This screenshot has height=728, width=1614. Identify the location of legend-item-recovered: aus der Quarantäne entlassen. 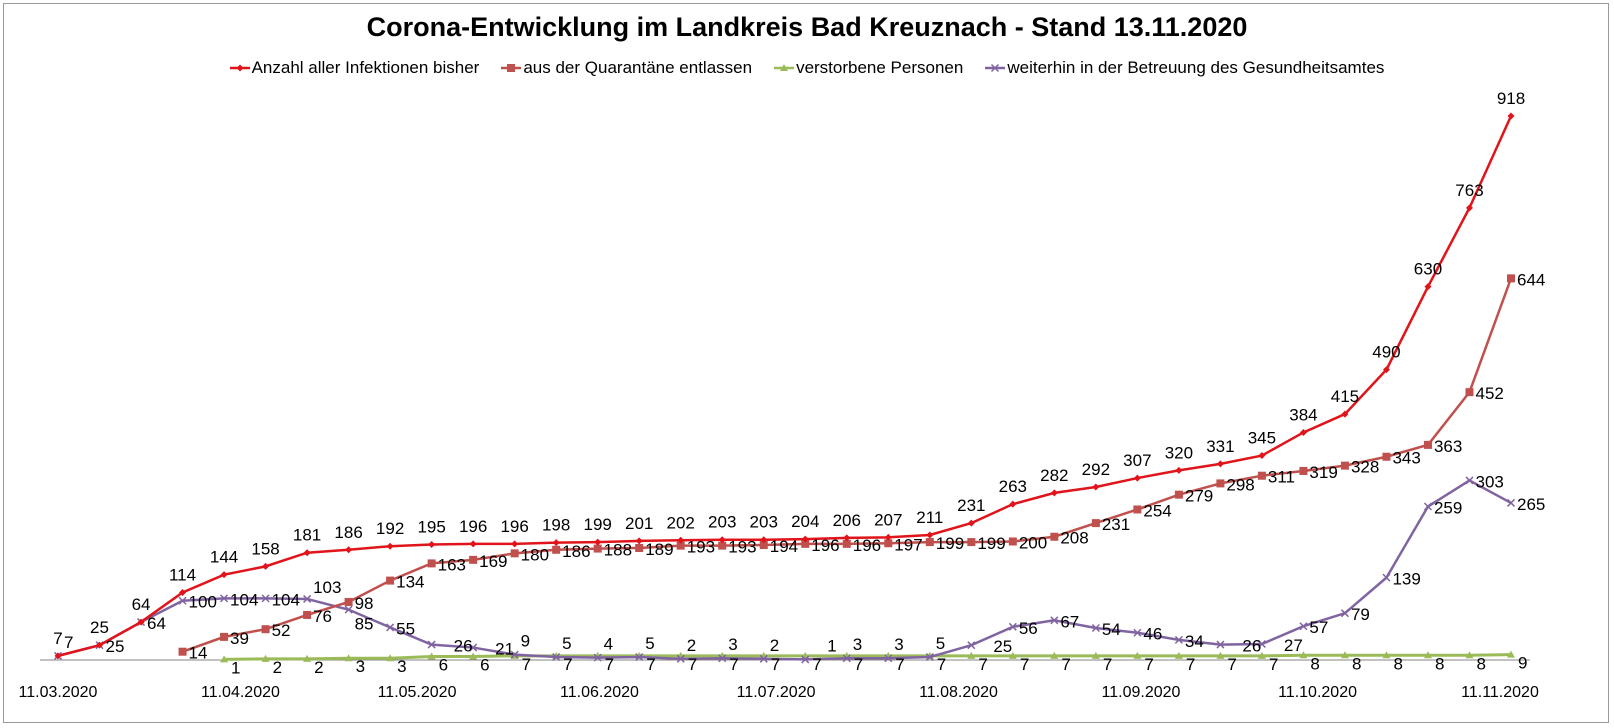
(626, 68).